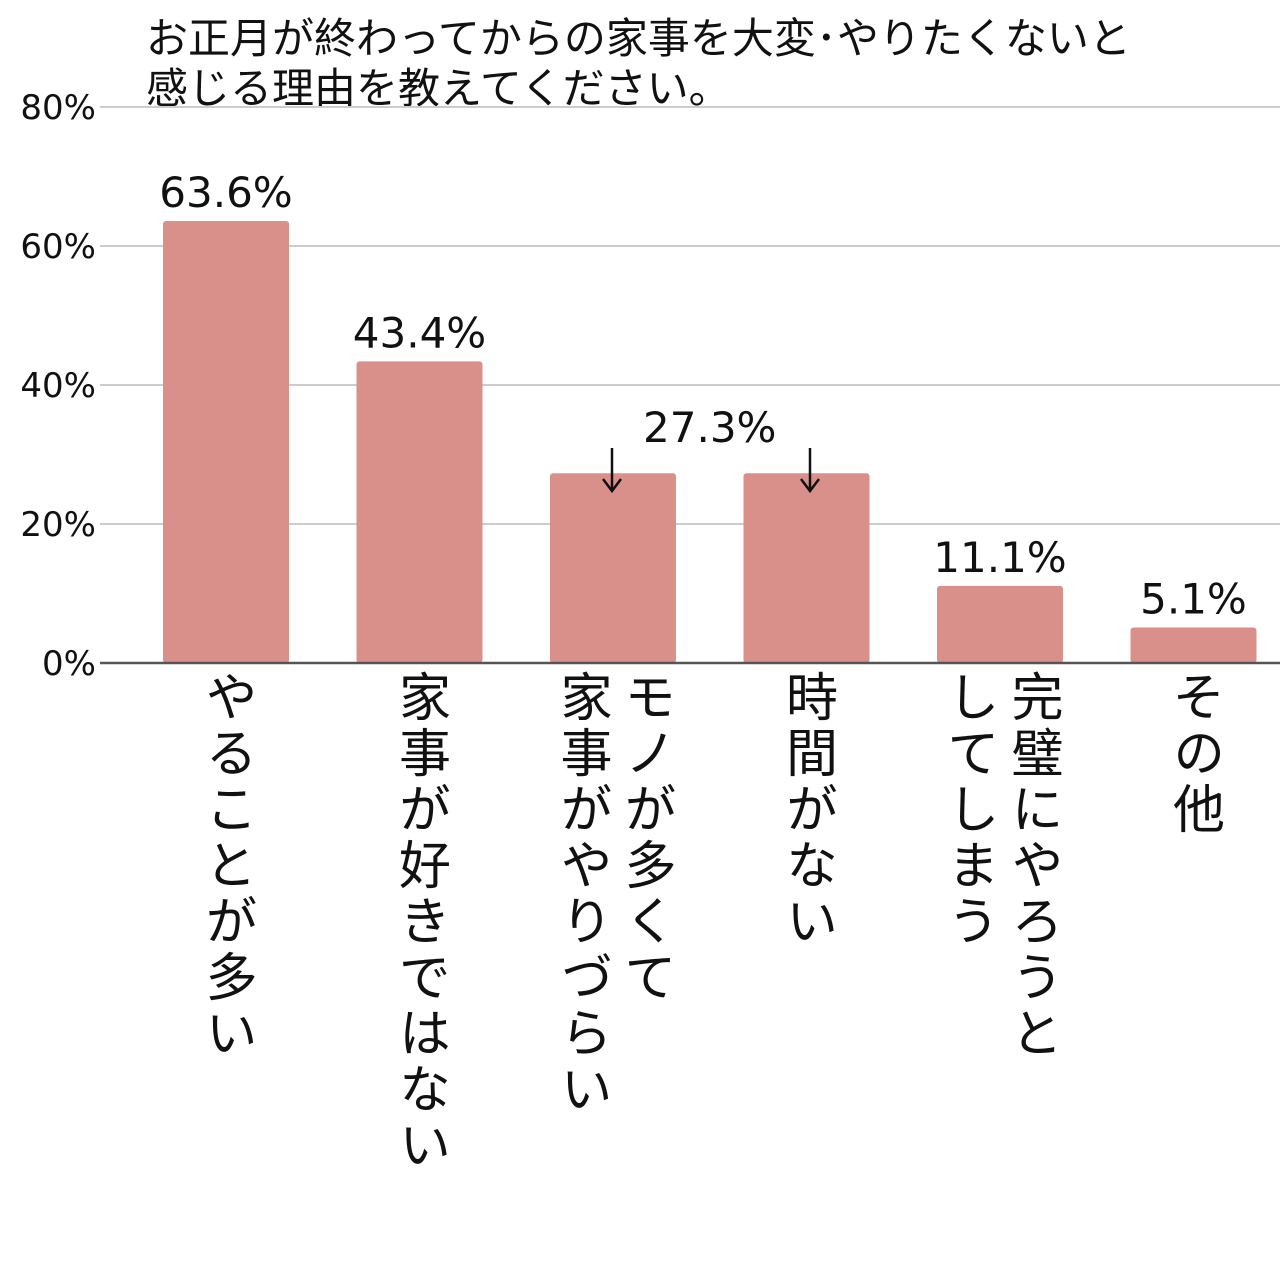 This screenshot has width=1280, height=1280. I want to click on arrow-to-bar-2-head, so click(612, 486).